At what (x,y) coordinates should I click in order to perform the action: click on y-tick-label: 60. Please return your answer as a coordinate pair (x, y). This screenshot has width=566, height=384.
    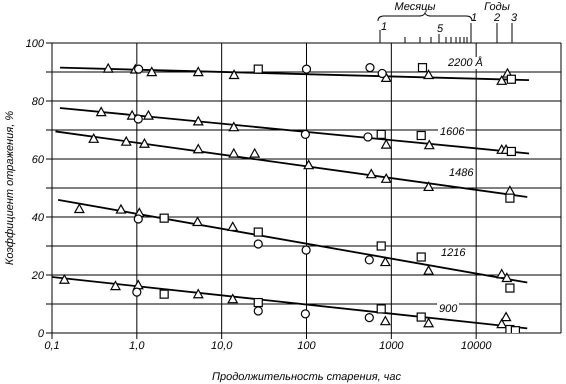
    Looking at the image, I should click on (38, 160).